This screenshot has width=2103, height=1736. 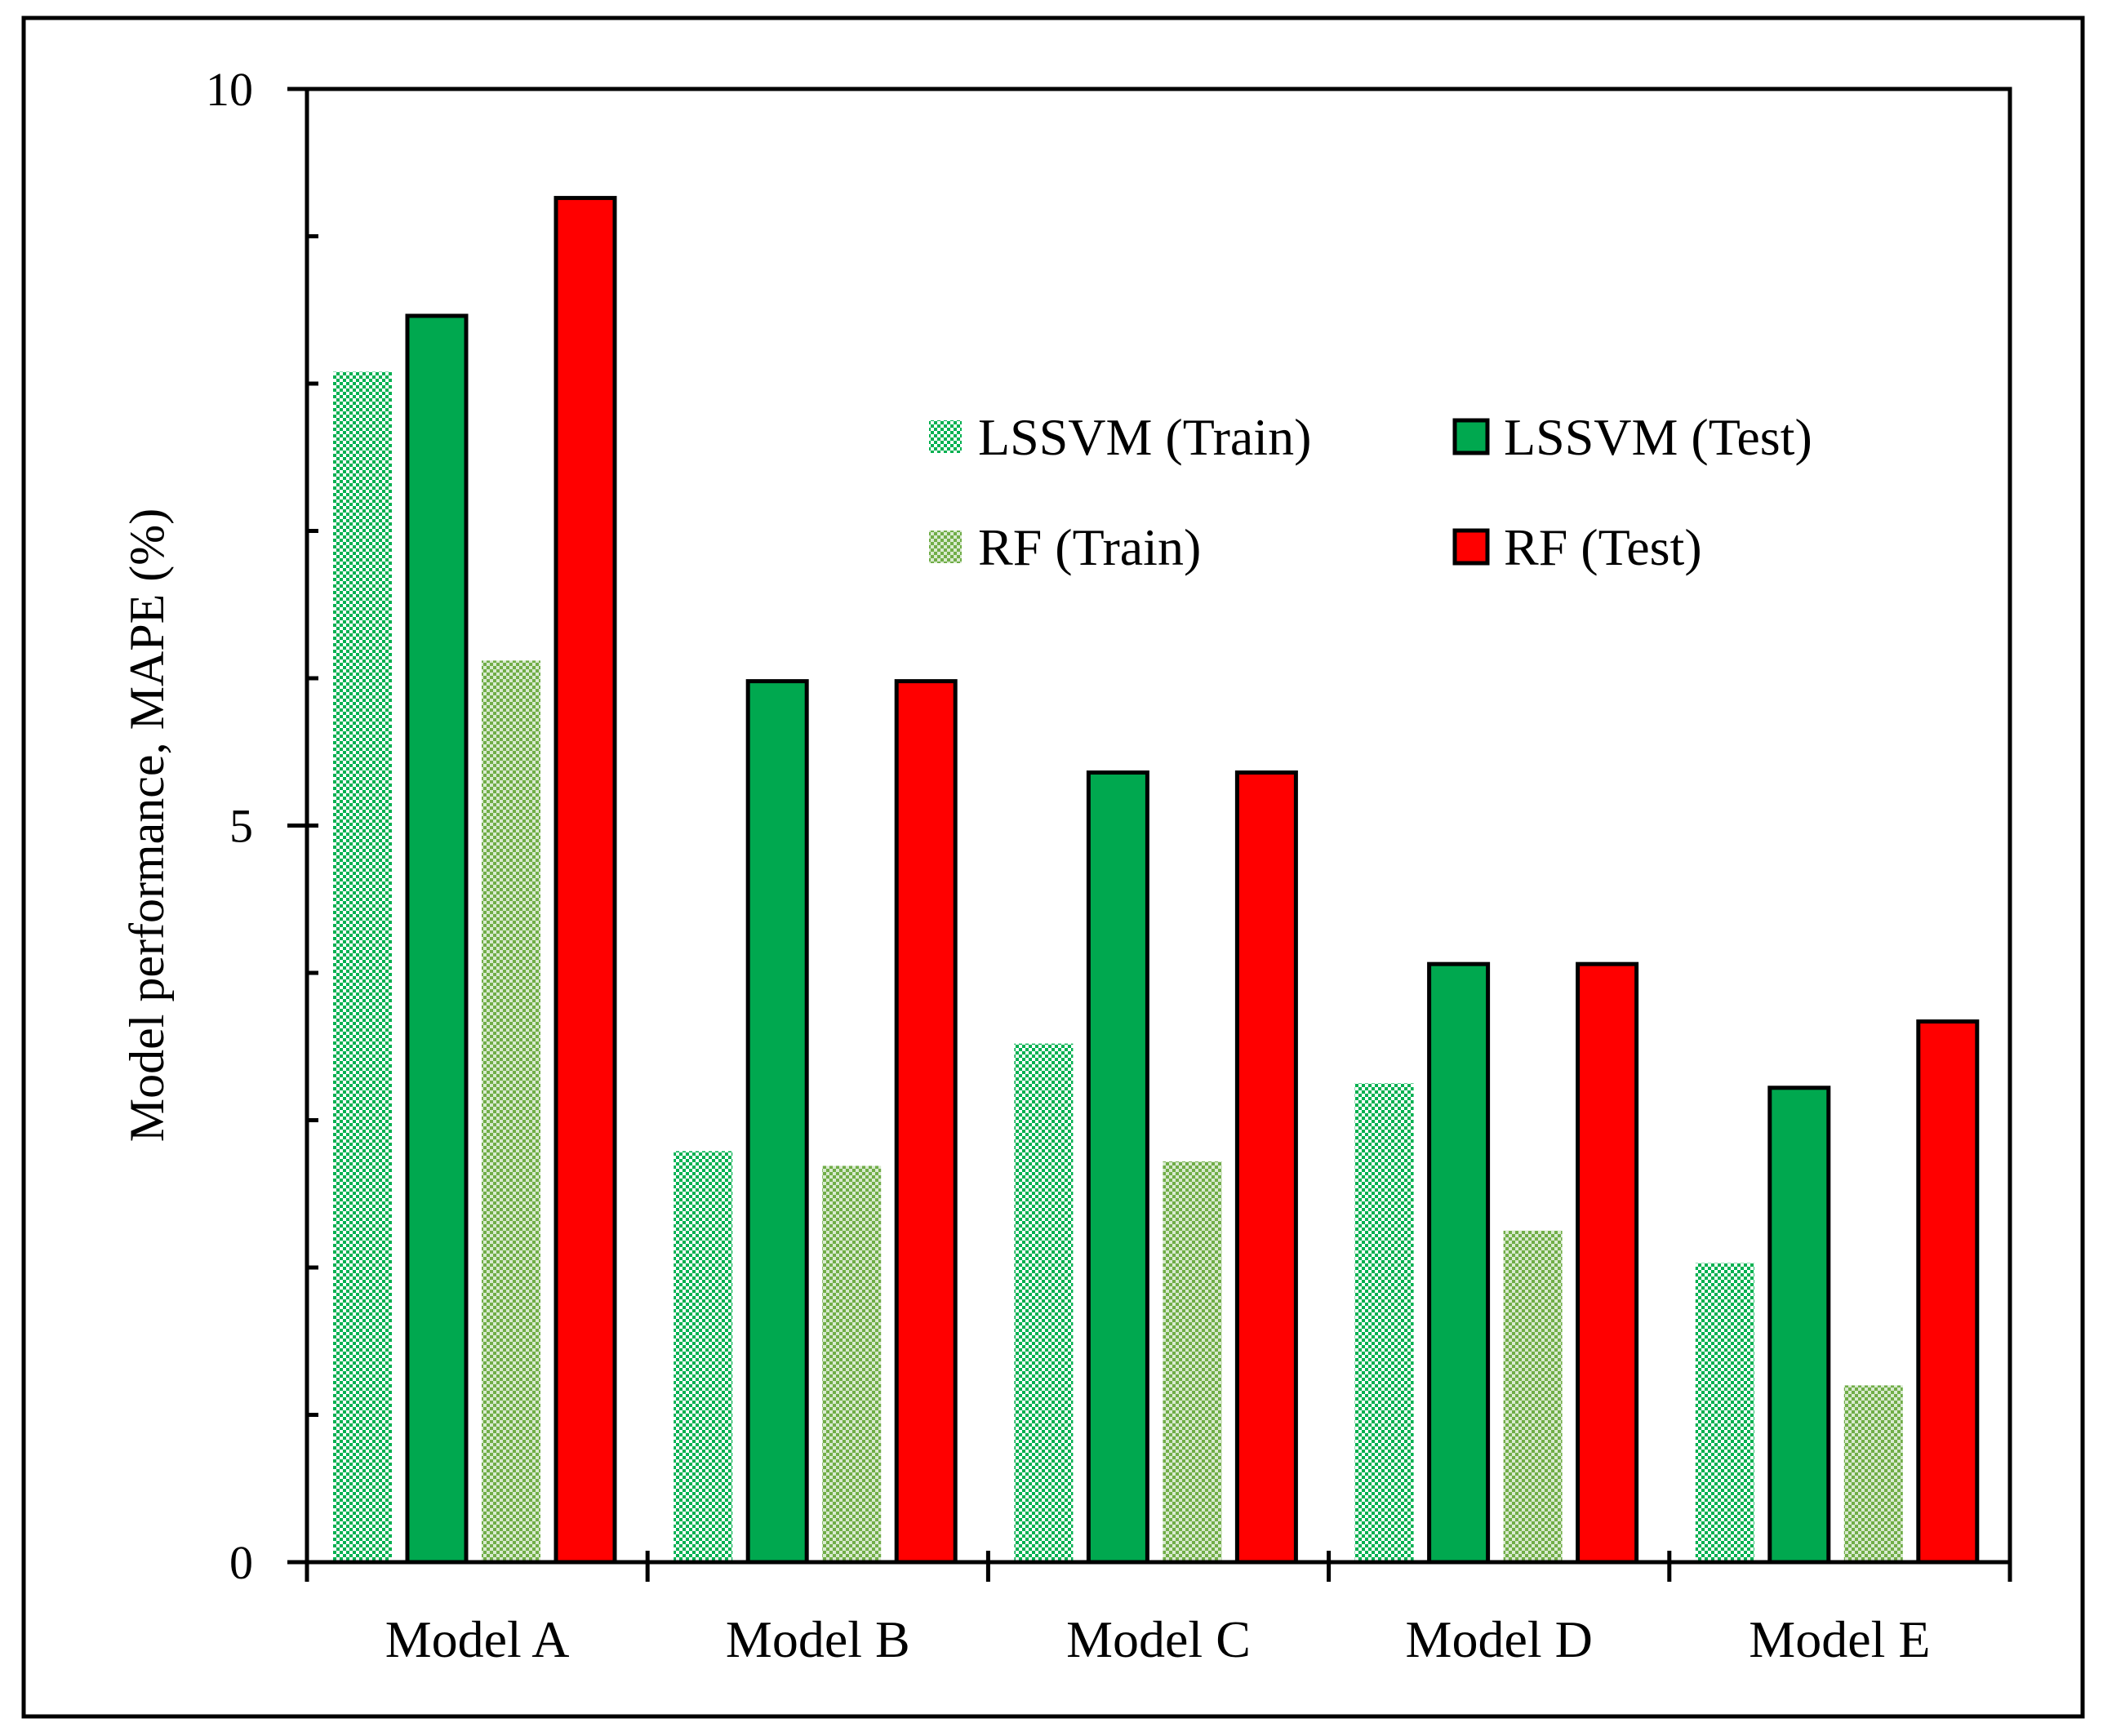 What do you see at coordinates (511, 1111) in the screenshot?
I see `bar-rf-train-model-a` at bounding box center [511, 1111].